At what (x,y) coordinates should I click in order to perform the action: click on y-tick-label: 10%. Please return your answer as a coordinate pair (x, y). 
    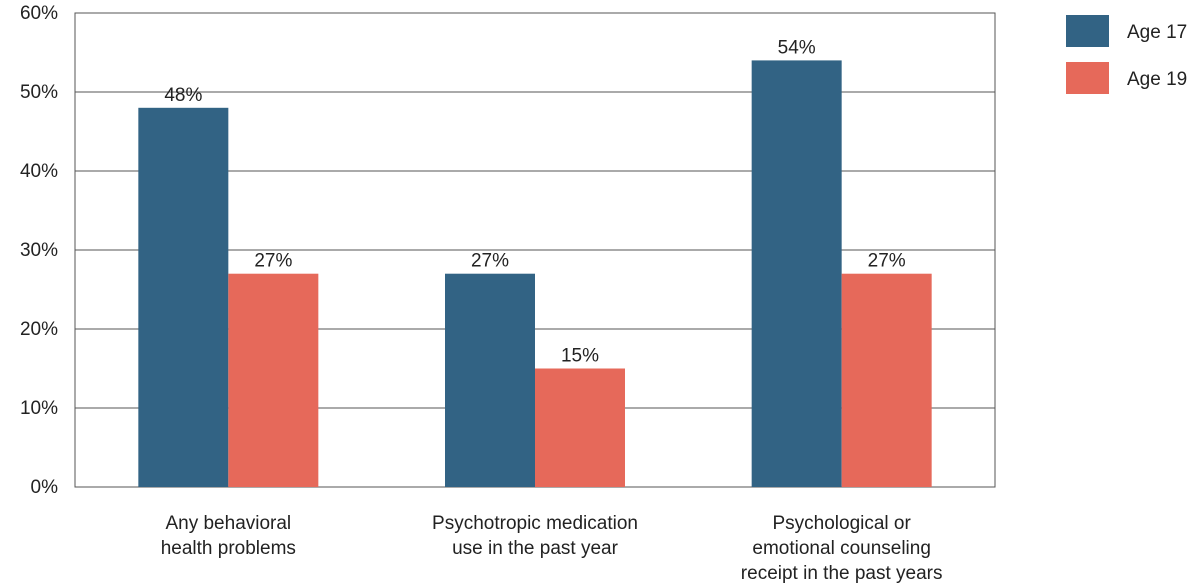
    Looking at the image, I should click on (39, 408).